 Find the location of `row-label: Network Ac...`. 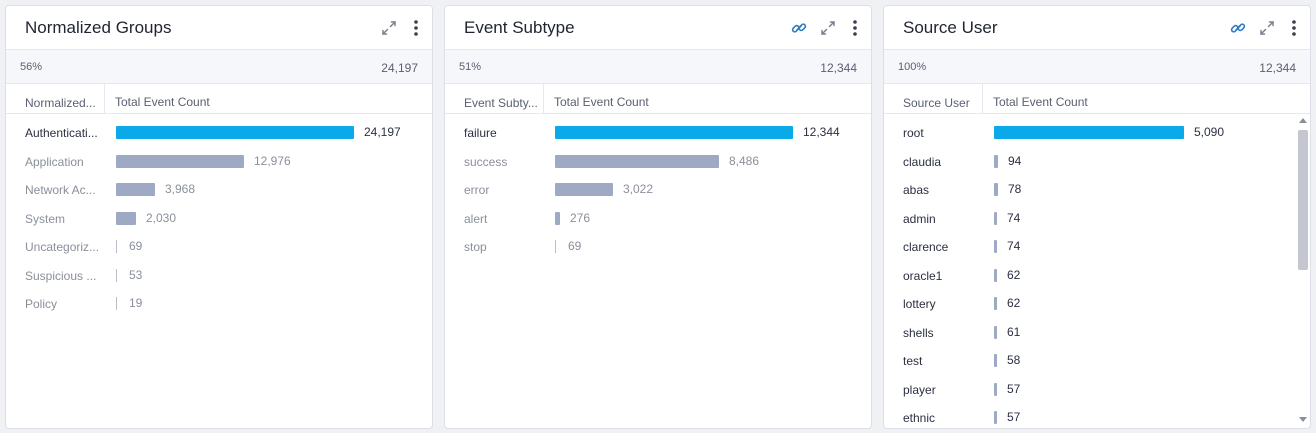

row-label: Network Ac... is located at coordinates (60, 190).